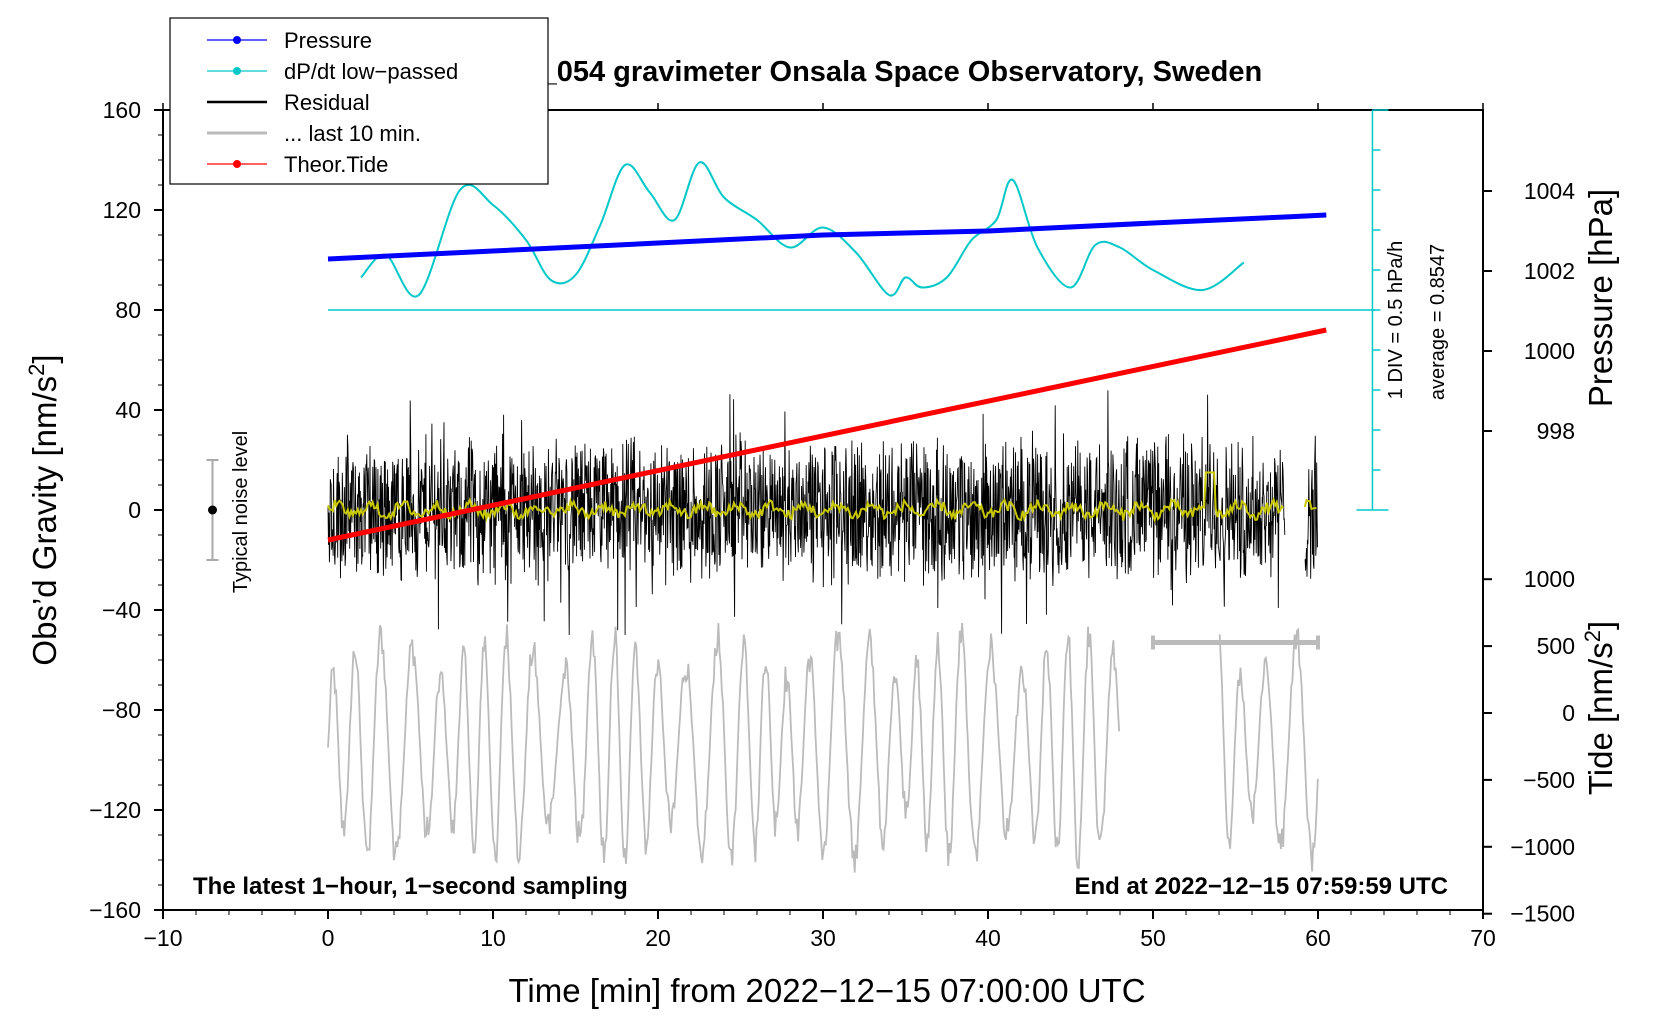 The width and height of the screenshot is (1660, 1020). I want to click on y-axis-title-left-sup: 2, so click(36, 370).